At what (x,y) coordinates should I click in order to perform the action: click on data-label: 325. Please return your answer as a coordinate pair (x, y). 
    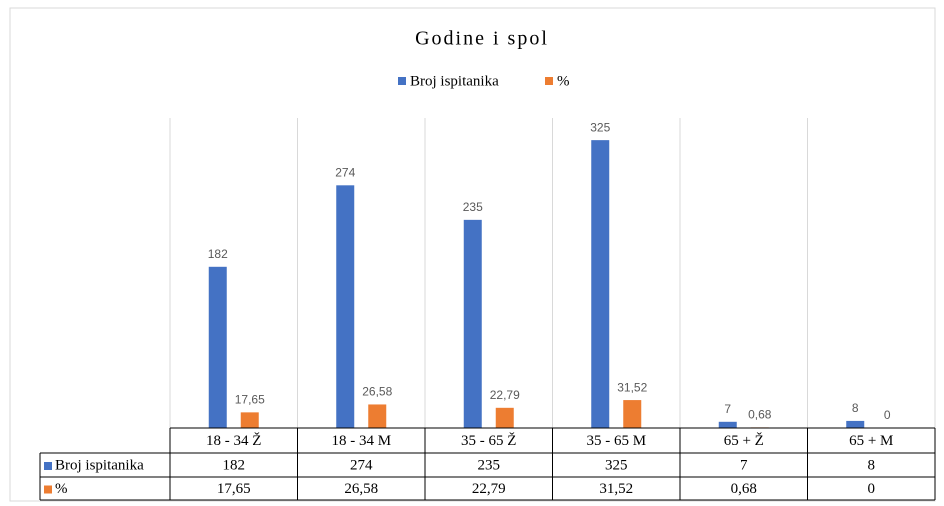
    Looking at the image, I should click on (600, 127).